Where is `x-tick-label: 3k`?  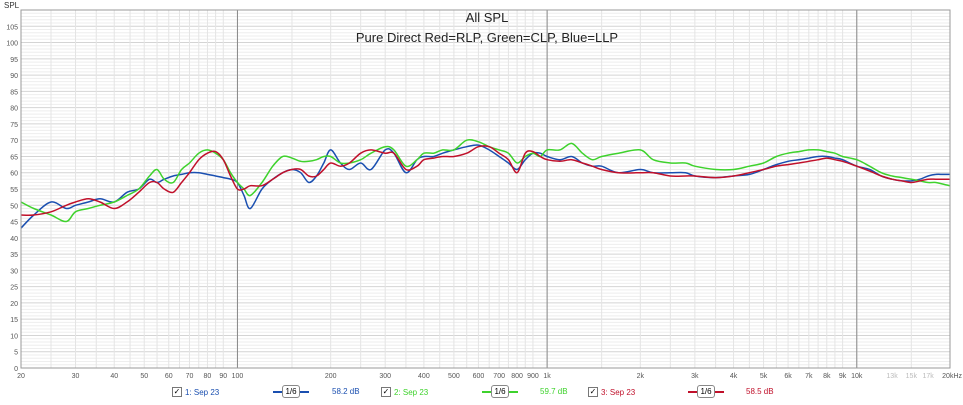 x-tick-label: 3k is located at coordinates (695, 376).